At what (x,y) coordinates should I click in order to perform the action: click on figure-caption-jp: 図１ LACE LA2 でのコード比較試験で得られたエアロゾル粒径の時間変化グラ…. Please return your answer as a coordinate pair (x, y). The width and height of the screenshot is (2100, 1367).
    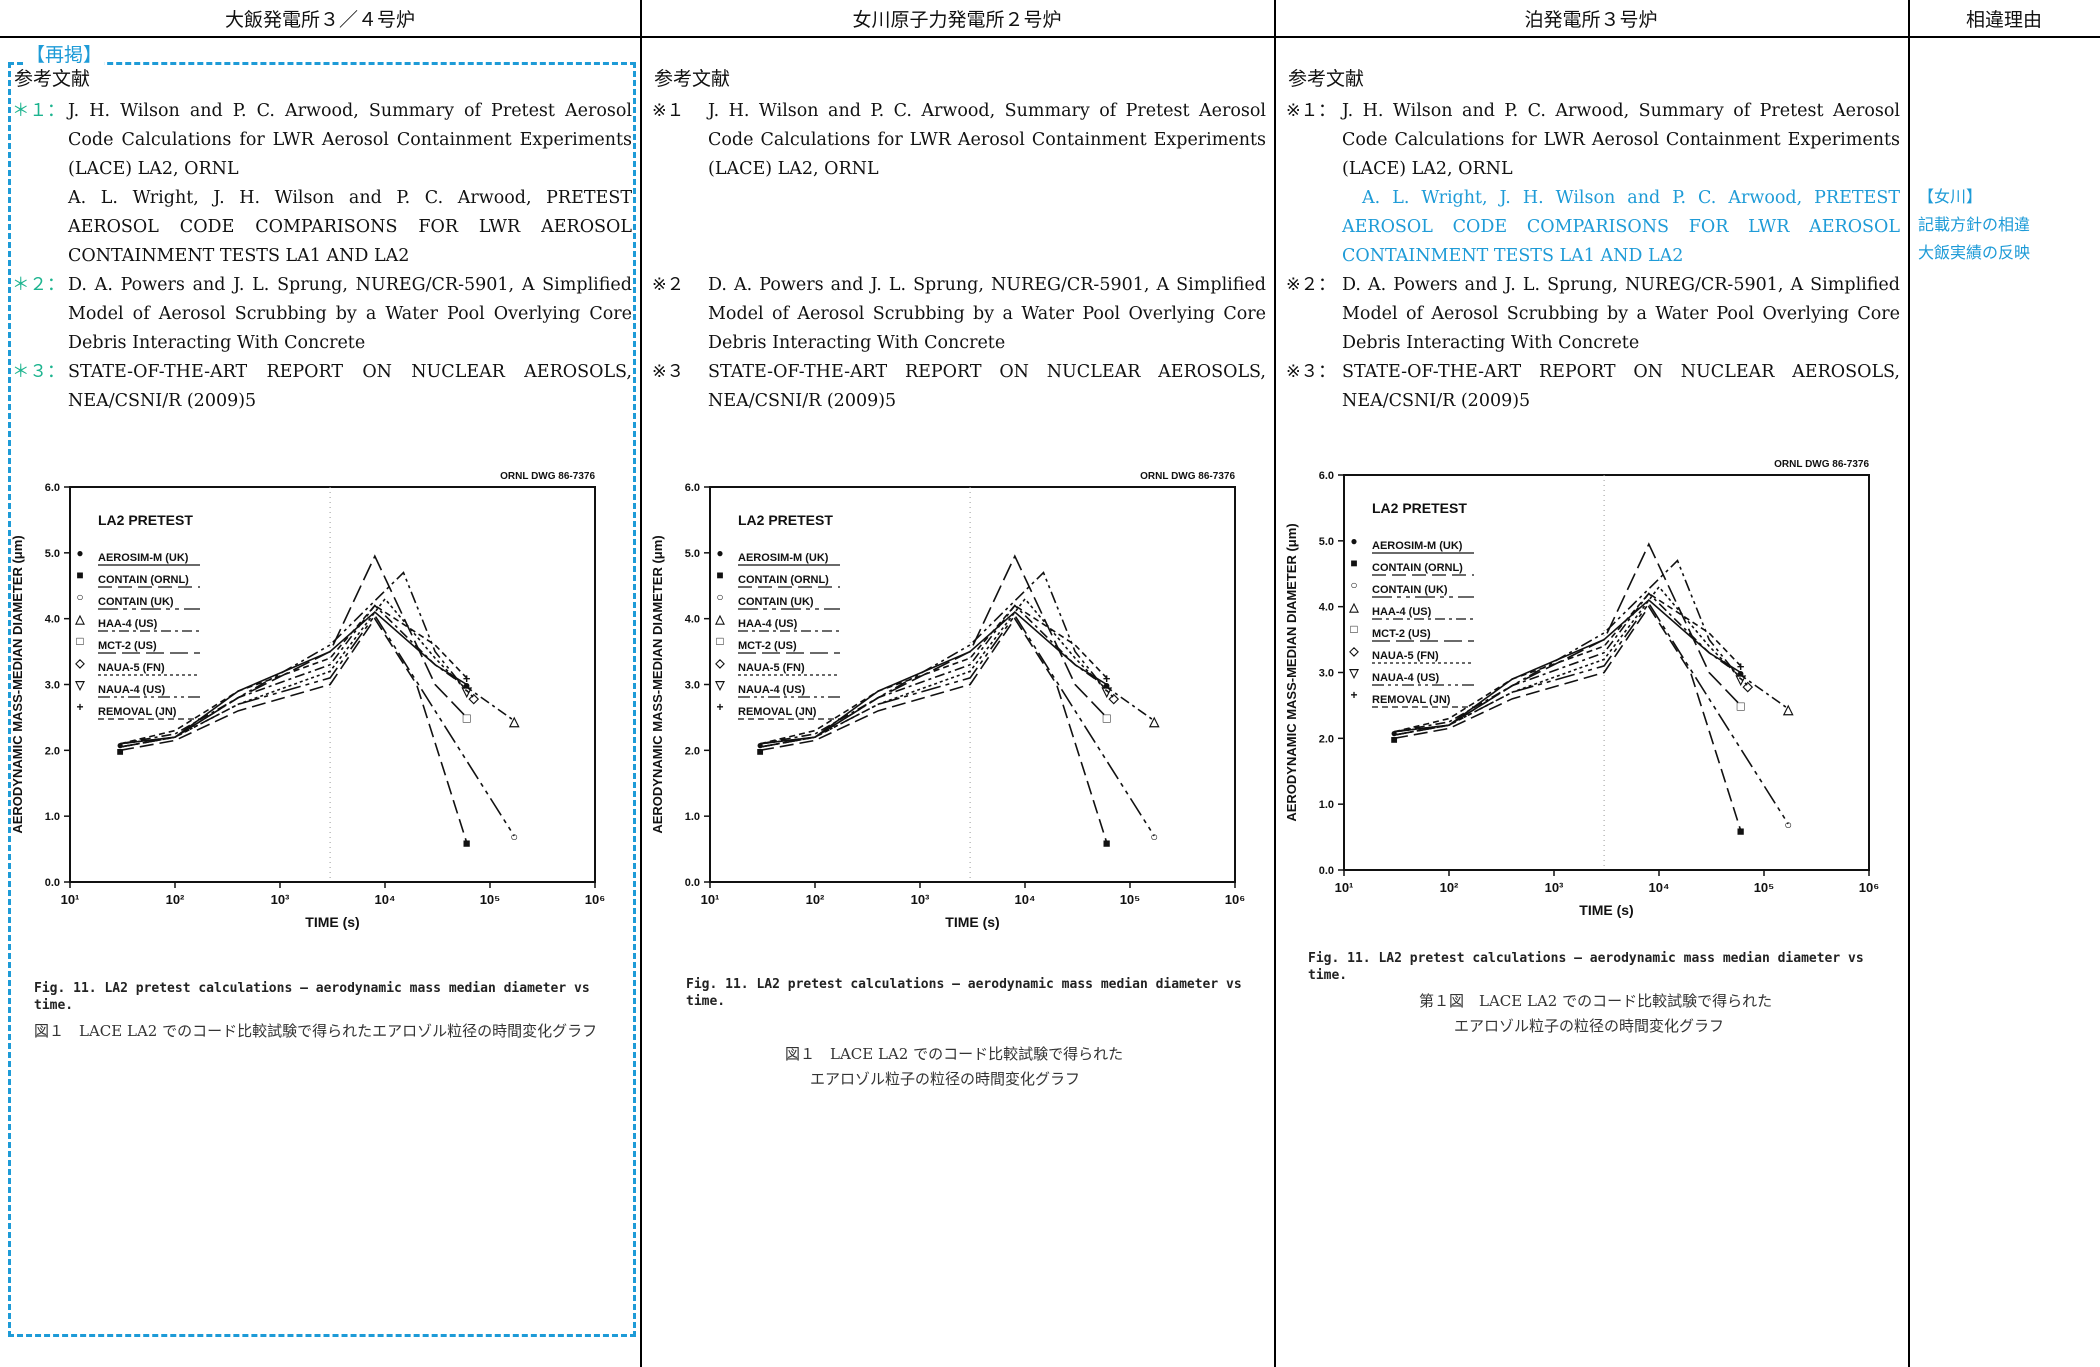
    Looking at the image, I should click on (316, 1031).